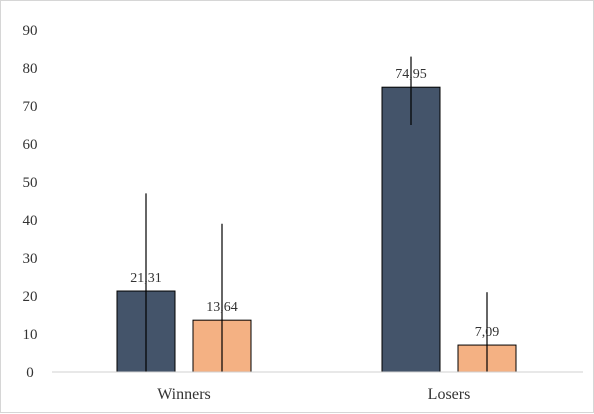 The height and width of the screenshot is (414, 594). I want to click on data-label: 7,09, so click(487, 332).